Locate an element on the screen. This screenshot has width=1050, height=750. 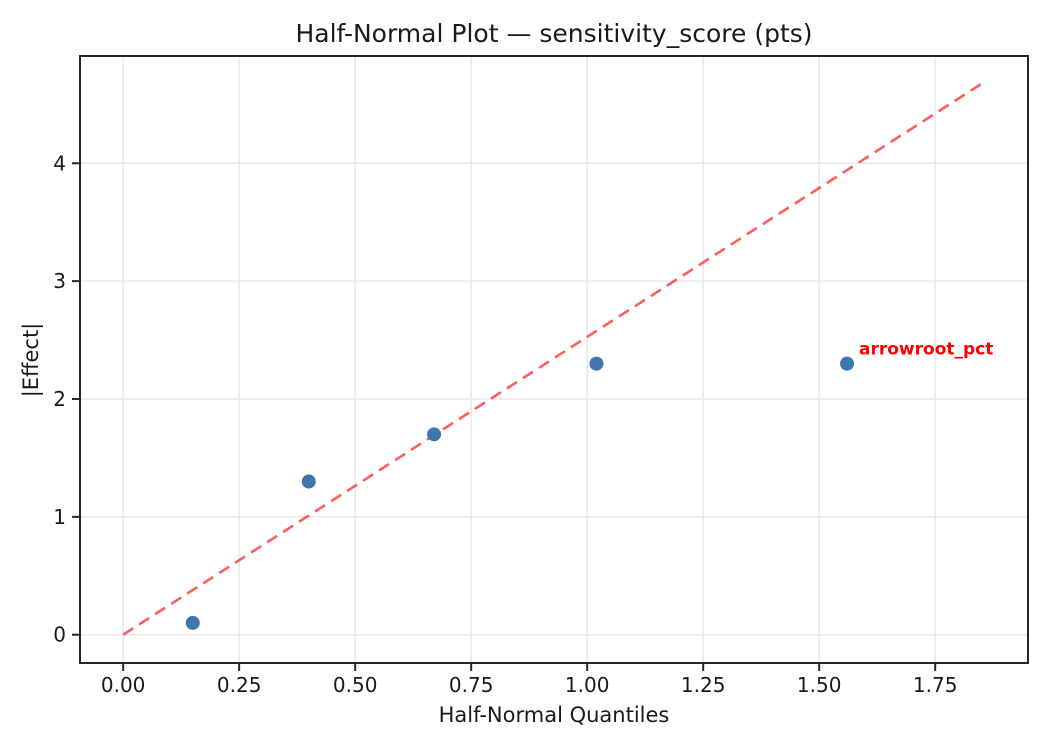
y-tick-label: 2 is located at coordinates (59, 399).